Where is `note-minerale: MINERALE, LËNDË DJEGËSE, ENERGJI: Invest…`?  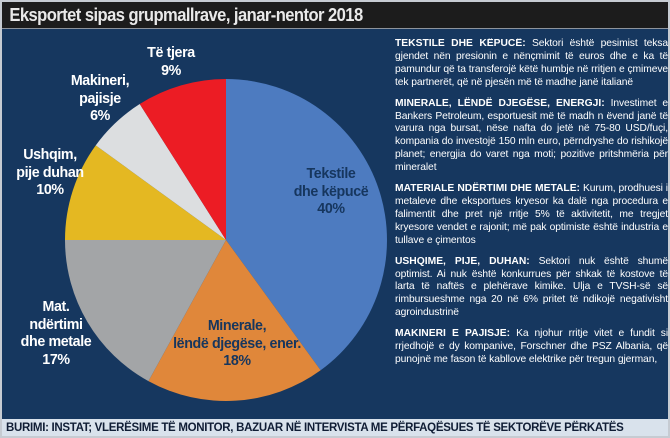 note-minerale: MINERALE, LËNDË DJEGËSE, ENERGJI: Invest… is located at coordinates (531, 136).